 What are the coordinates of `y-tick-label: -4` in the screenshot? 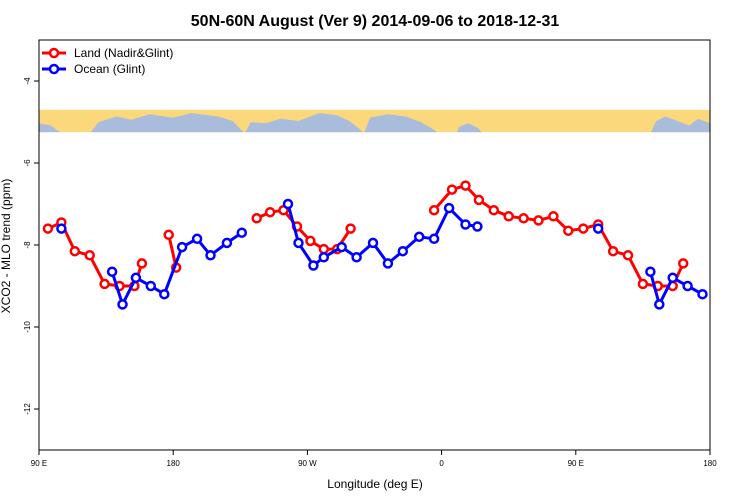 It's located at (27, 81).